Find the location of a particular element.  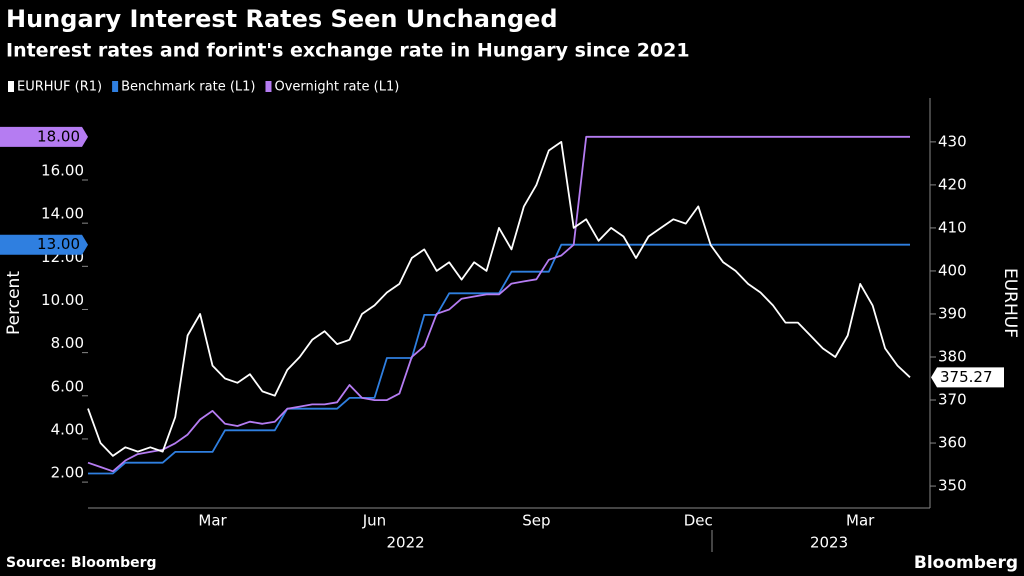

y2-tick-label: 400 is located at coordinates (952, 270).